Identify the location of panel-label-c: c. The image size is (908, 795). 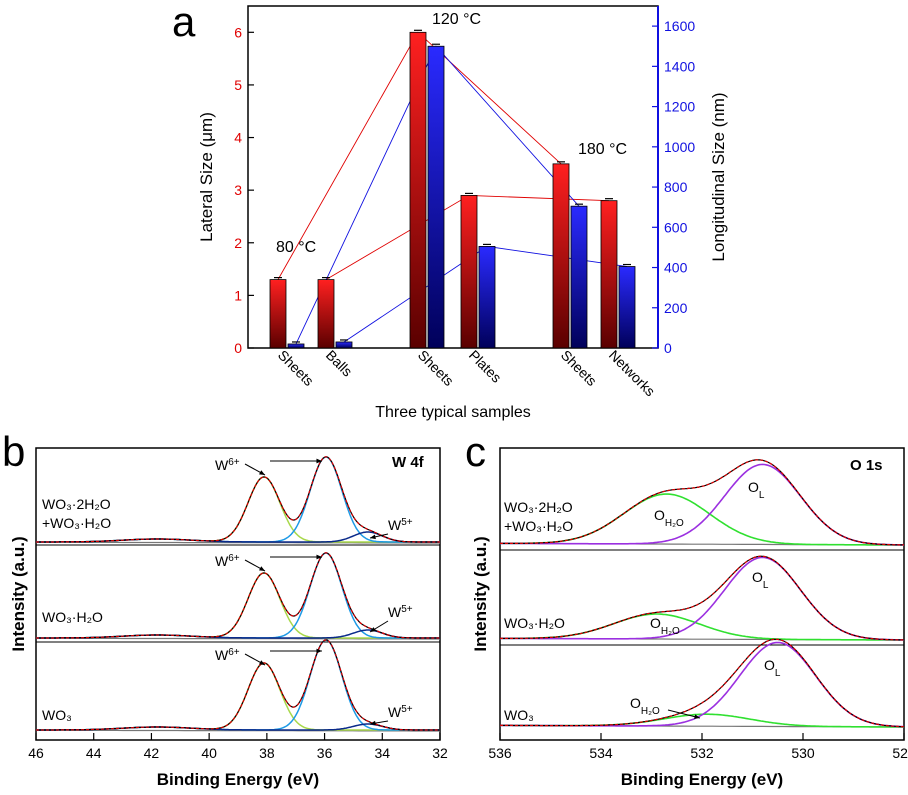
(475, 451).